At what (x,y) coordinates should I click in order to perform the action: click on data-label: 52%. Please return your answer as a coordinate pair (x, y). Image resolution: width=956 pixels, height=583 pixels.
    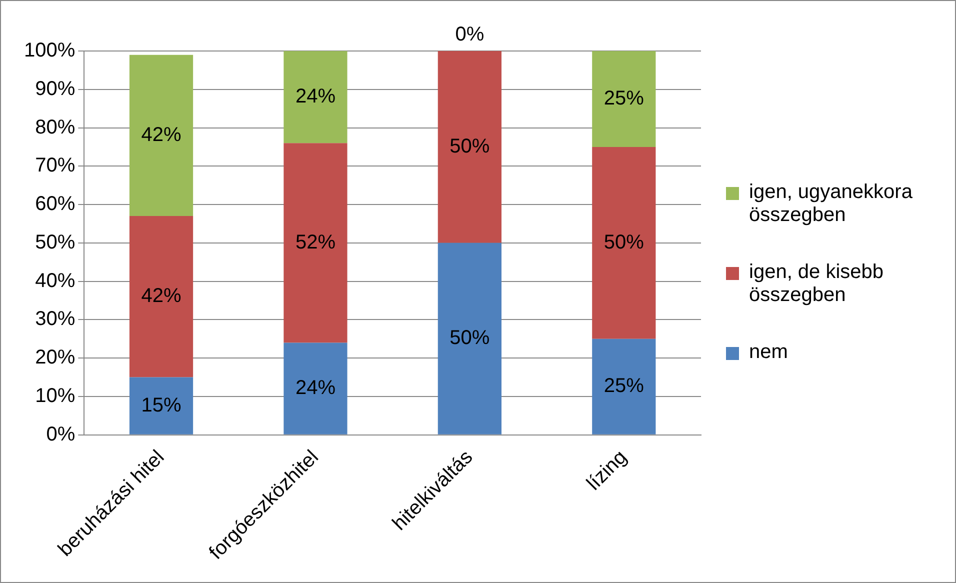
    Looking at the image, I should click on (315, 242).